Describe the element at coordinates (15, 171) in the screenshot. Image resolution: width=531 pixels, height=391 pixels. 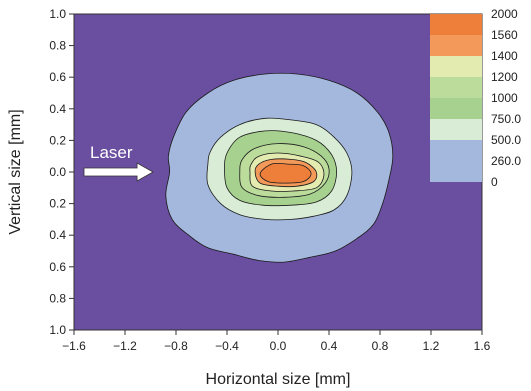
I see `y-axis-title: Vertical size [mm]` at that location.